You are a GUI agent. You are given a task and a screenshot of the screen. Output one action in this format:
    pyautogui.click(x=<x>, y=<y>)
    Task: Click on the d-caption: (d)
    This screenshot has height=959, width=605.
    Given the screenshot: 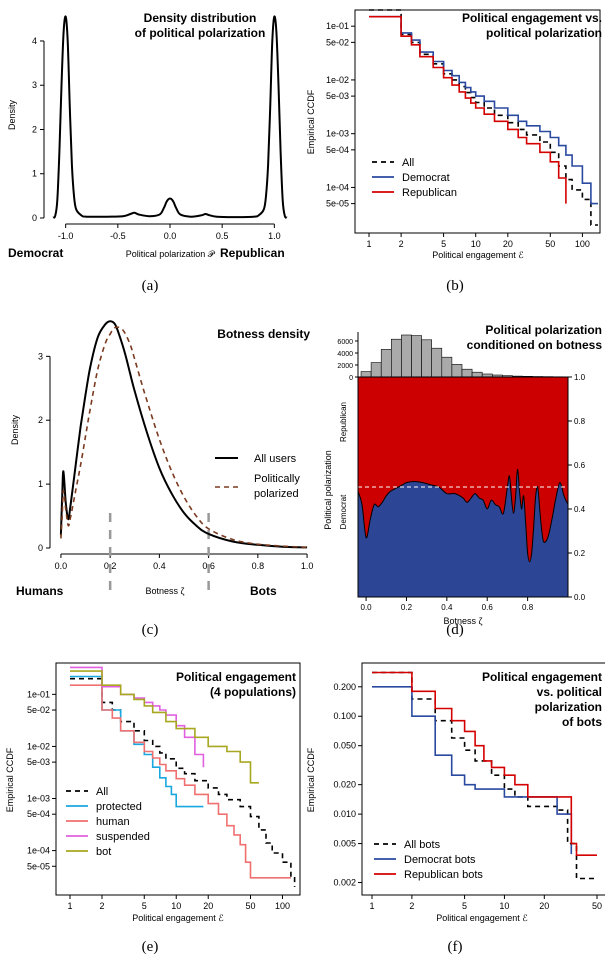 What is the action you would take?
    pyautogui.click(x=455, y=630)
    